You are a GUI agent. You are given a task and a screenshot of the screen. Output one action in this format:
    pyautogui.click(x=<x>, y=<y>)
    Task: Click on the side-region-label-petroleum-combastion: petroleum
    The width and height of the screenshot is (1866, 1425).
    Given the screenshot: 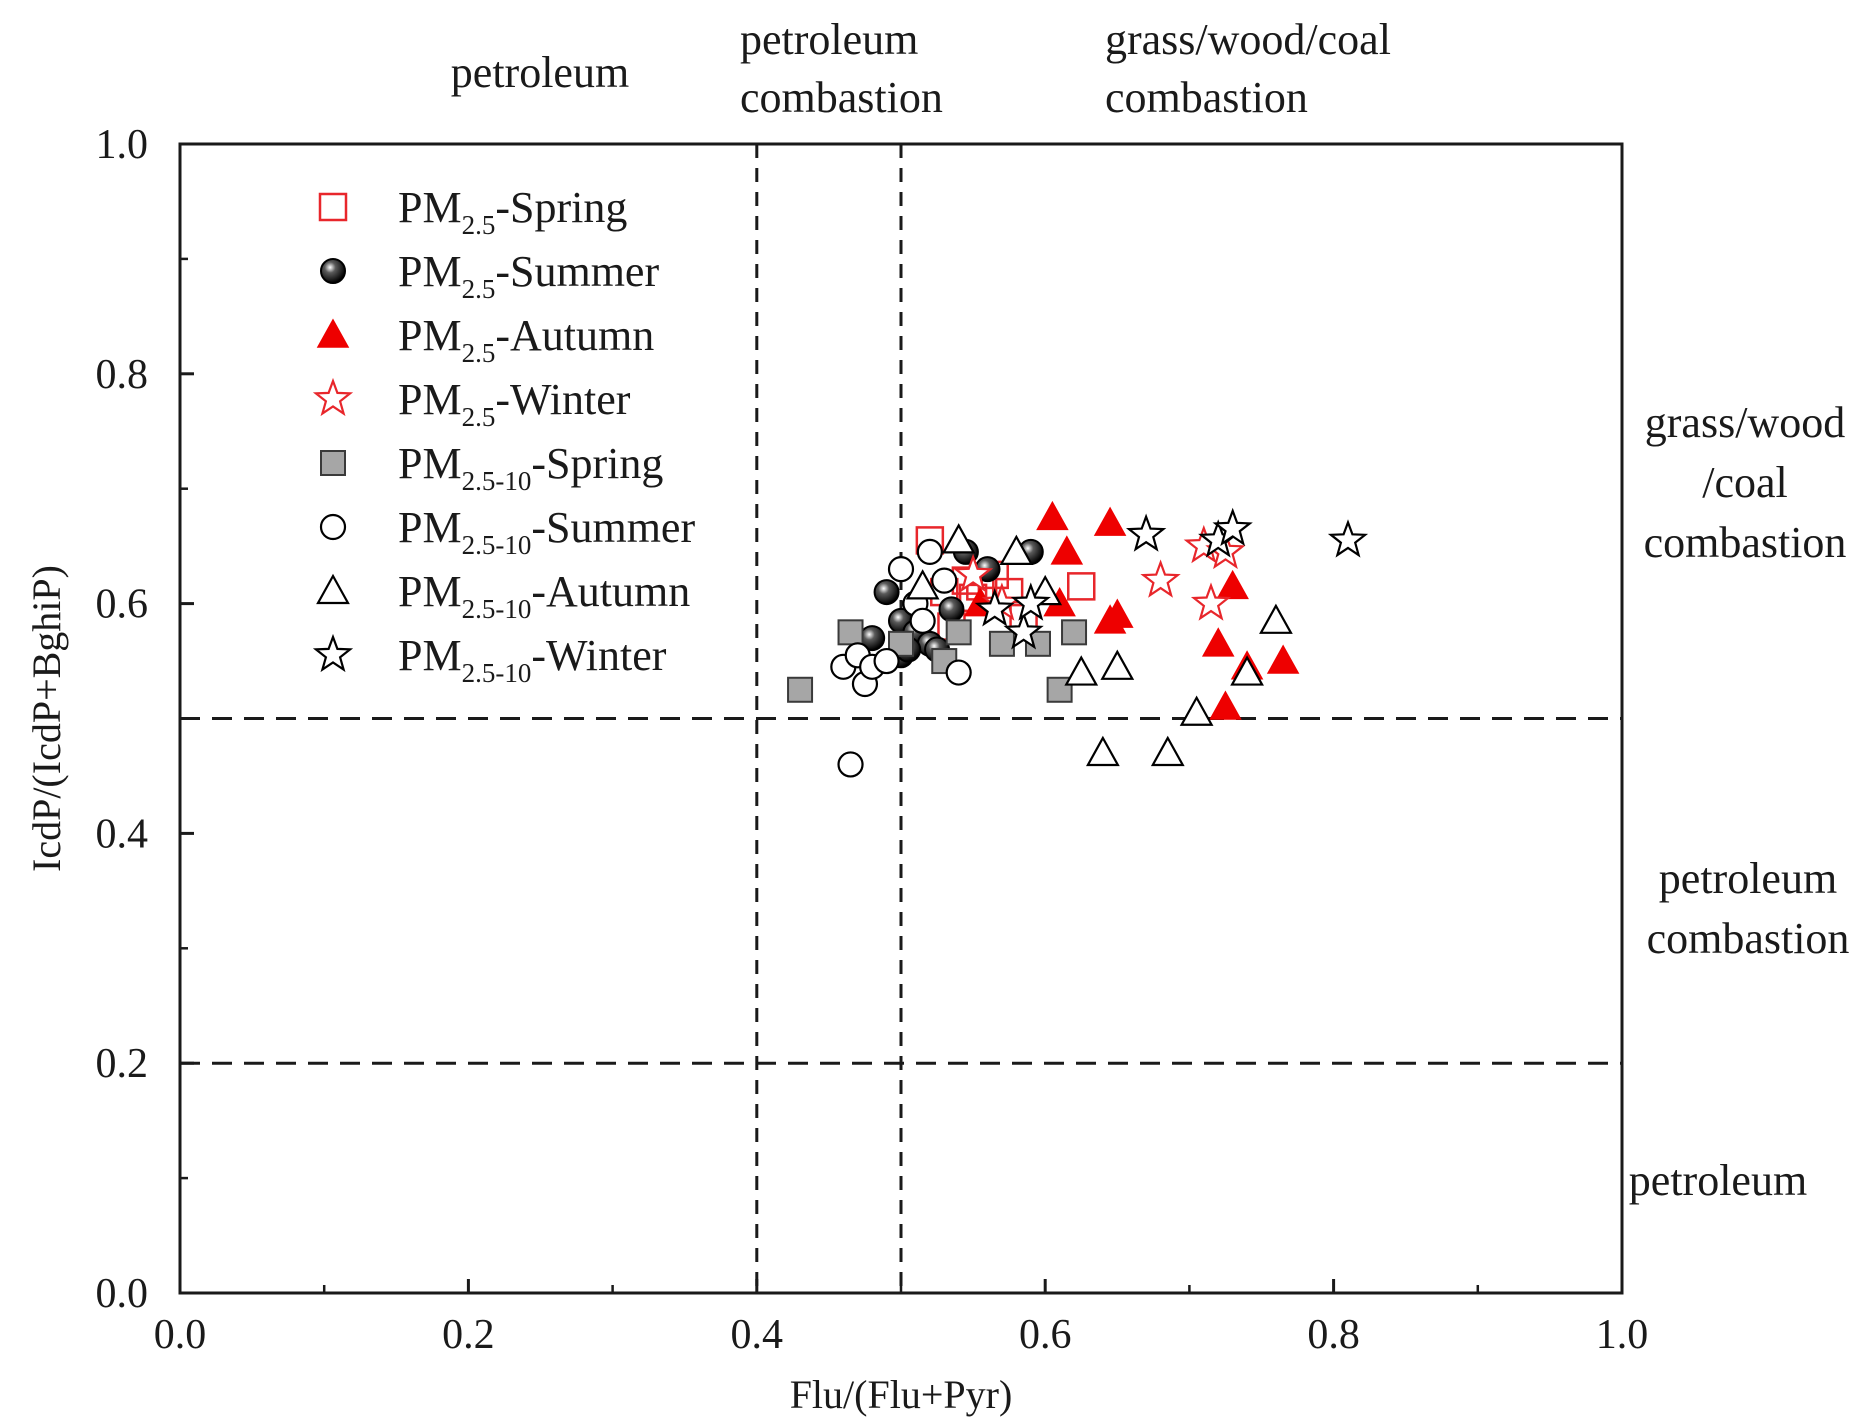 What is the action you would take?
    pyautogui.click(x=1748, y=878)
    